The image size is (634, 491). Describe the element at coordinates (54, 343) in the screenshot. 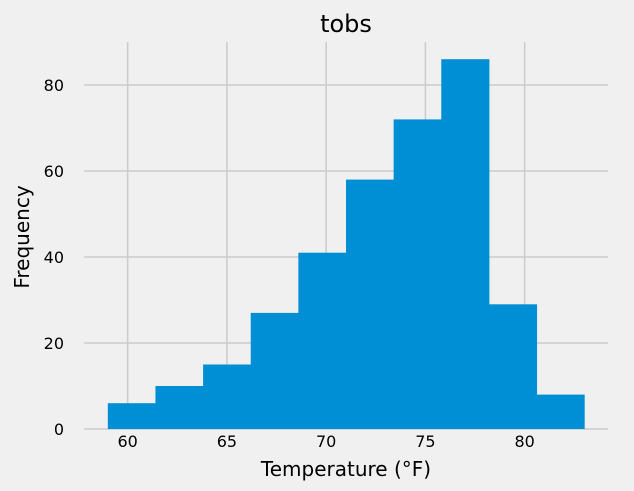

I see `y-tick-label: 20` at that location.